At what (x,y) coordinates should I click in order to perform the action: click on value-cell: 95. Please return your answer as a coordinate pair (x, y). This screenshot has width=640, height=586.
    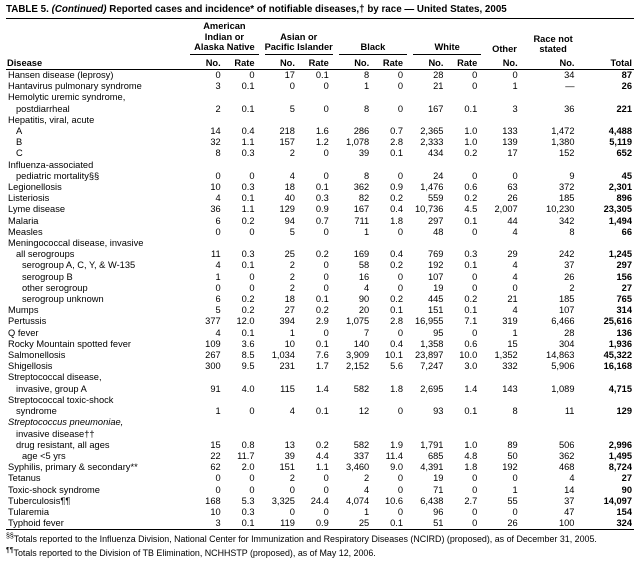
    Looking at the image, I should click on (438, 332).